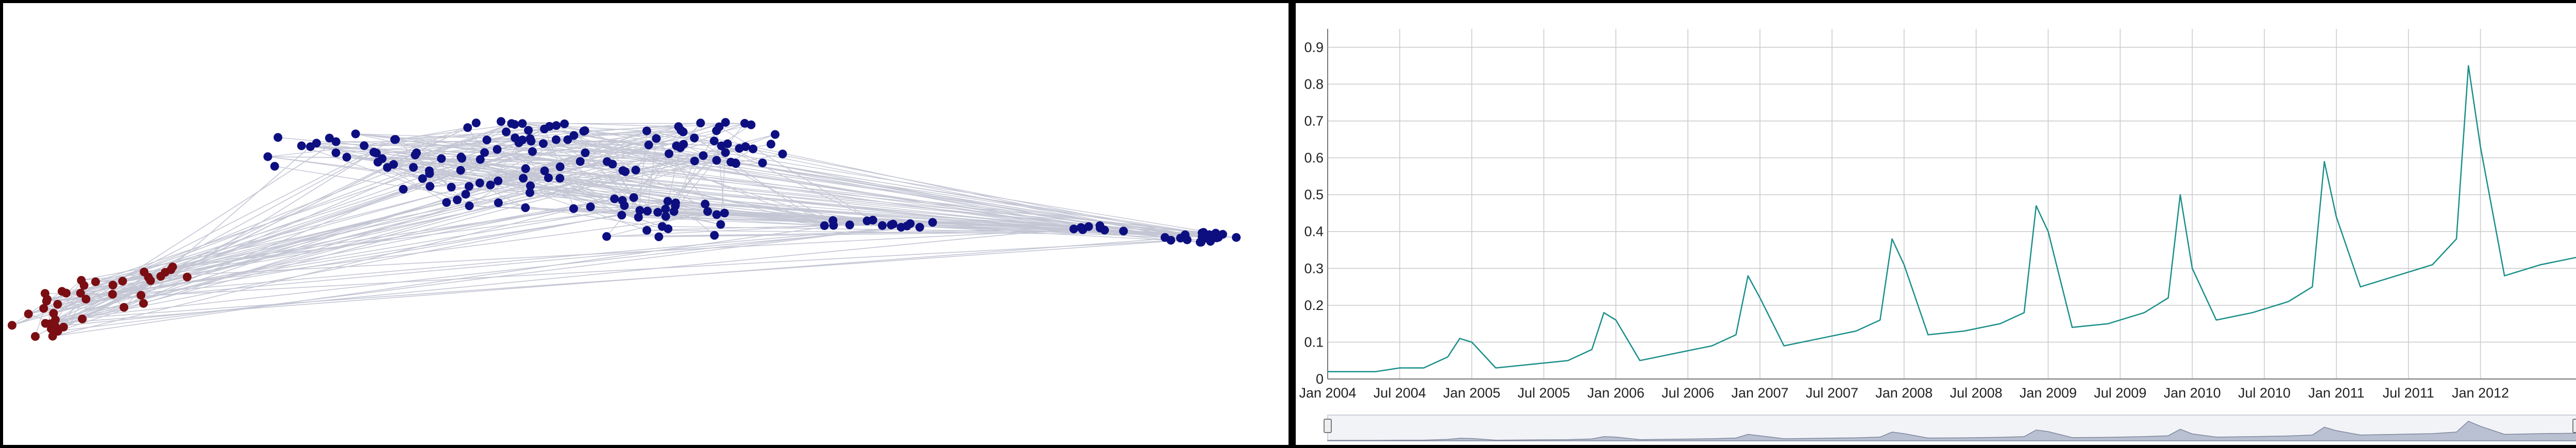 This screenshot has height=448, width=2576. I want to click on navigator-right-handle, so click(2574, 426).